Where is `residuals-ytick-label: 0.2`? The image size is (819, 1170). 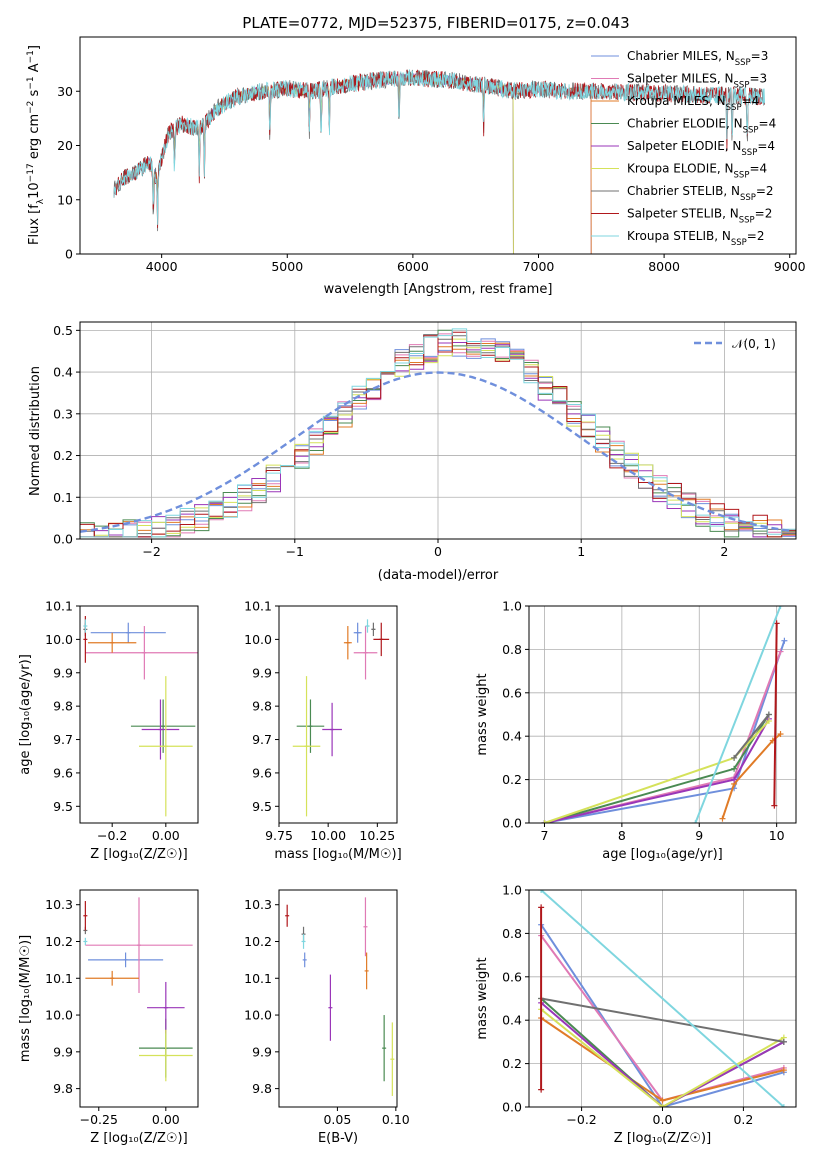
residuals-ytick-label: 0.2 is located at coordinates (63, 455).